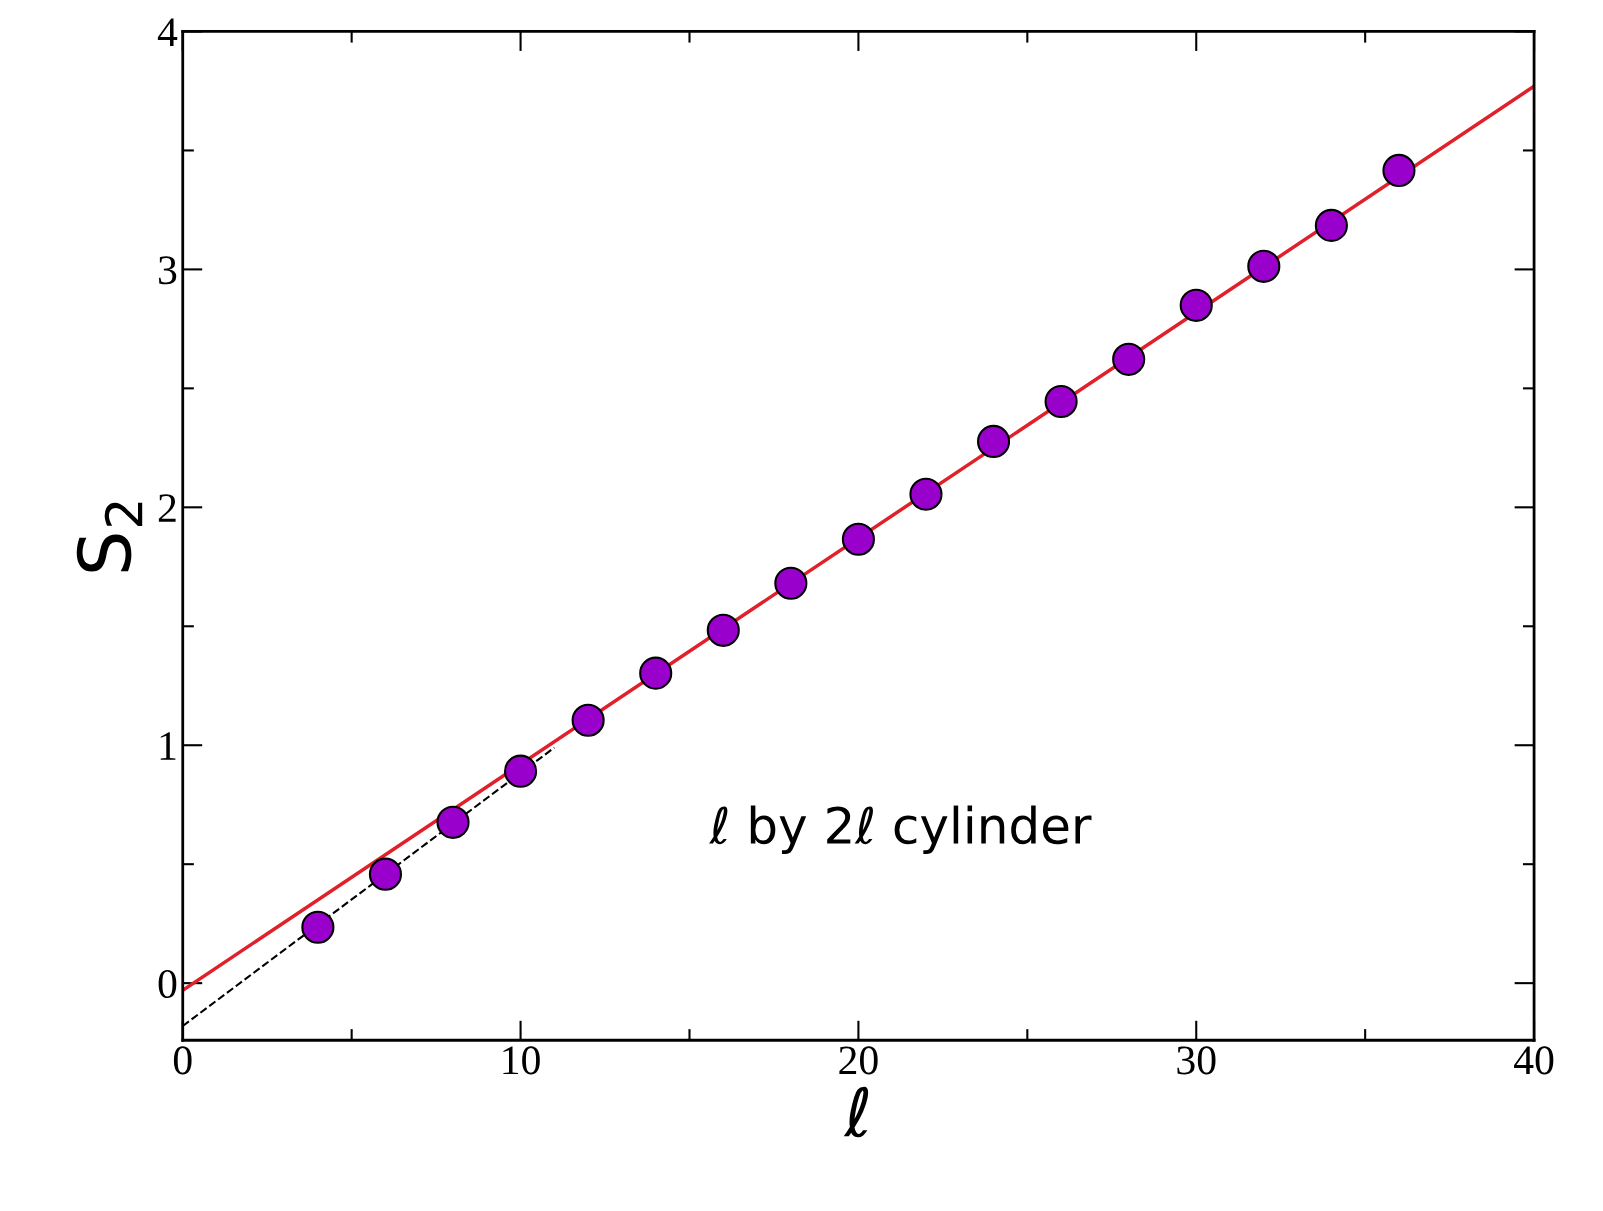  What do you see at coordinates (1534, 1060) in the screenshot?
I see `x-tick-label: 40` at bounding box center [1534, 1060].